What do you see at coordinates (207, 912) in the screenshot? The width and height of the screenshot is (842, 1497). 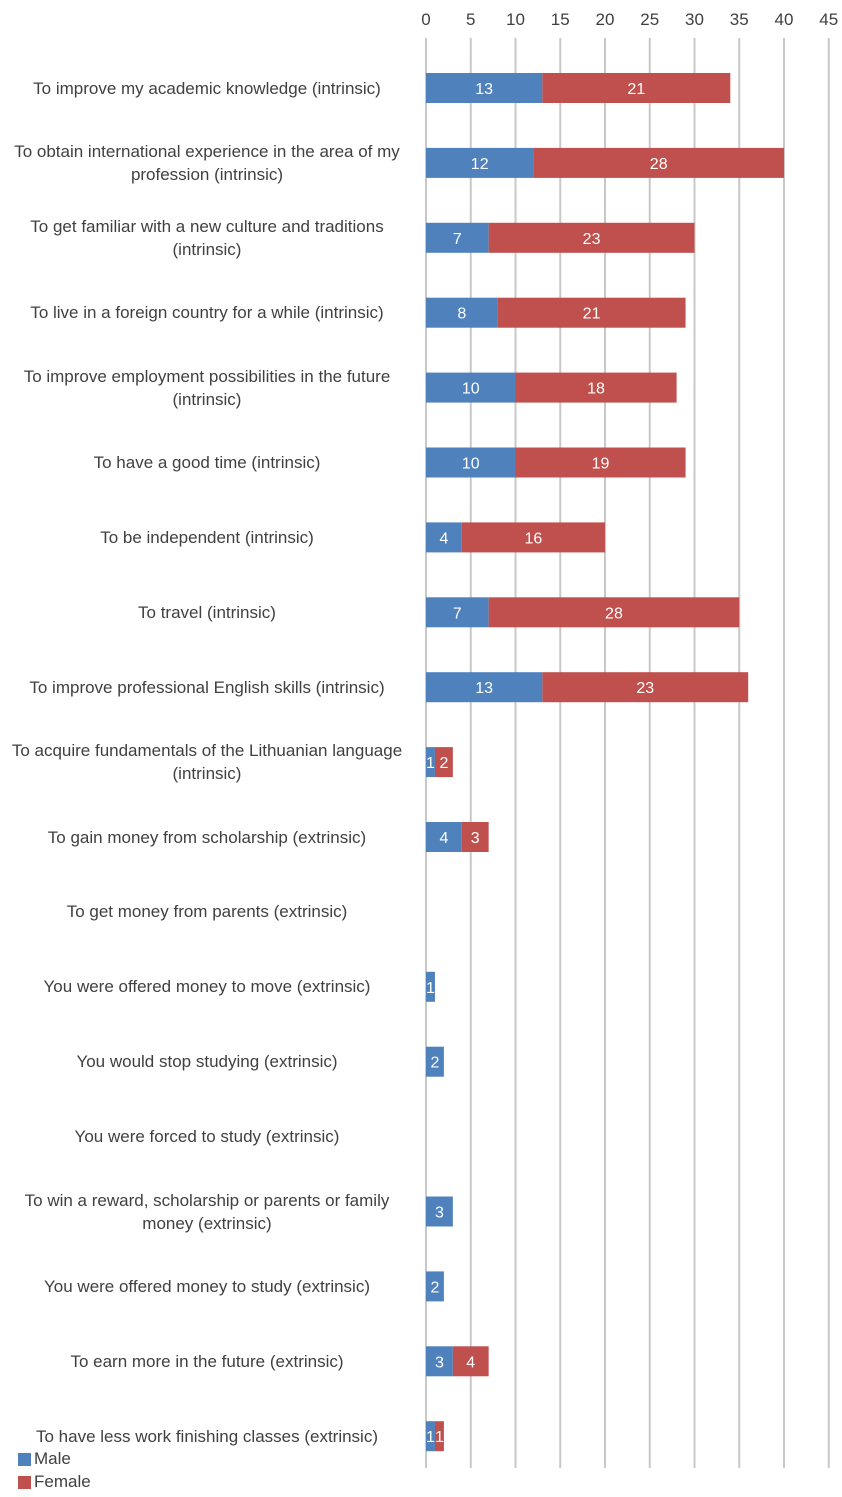 I see `category-label: To get money from parents (extrinsic)` at bounding box center [207, 912].